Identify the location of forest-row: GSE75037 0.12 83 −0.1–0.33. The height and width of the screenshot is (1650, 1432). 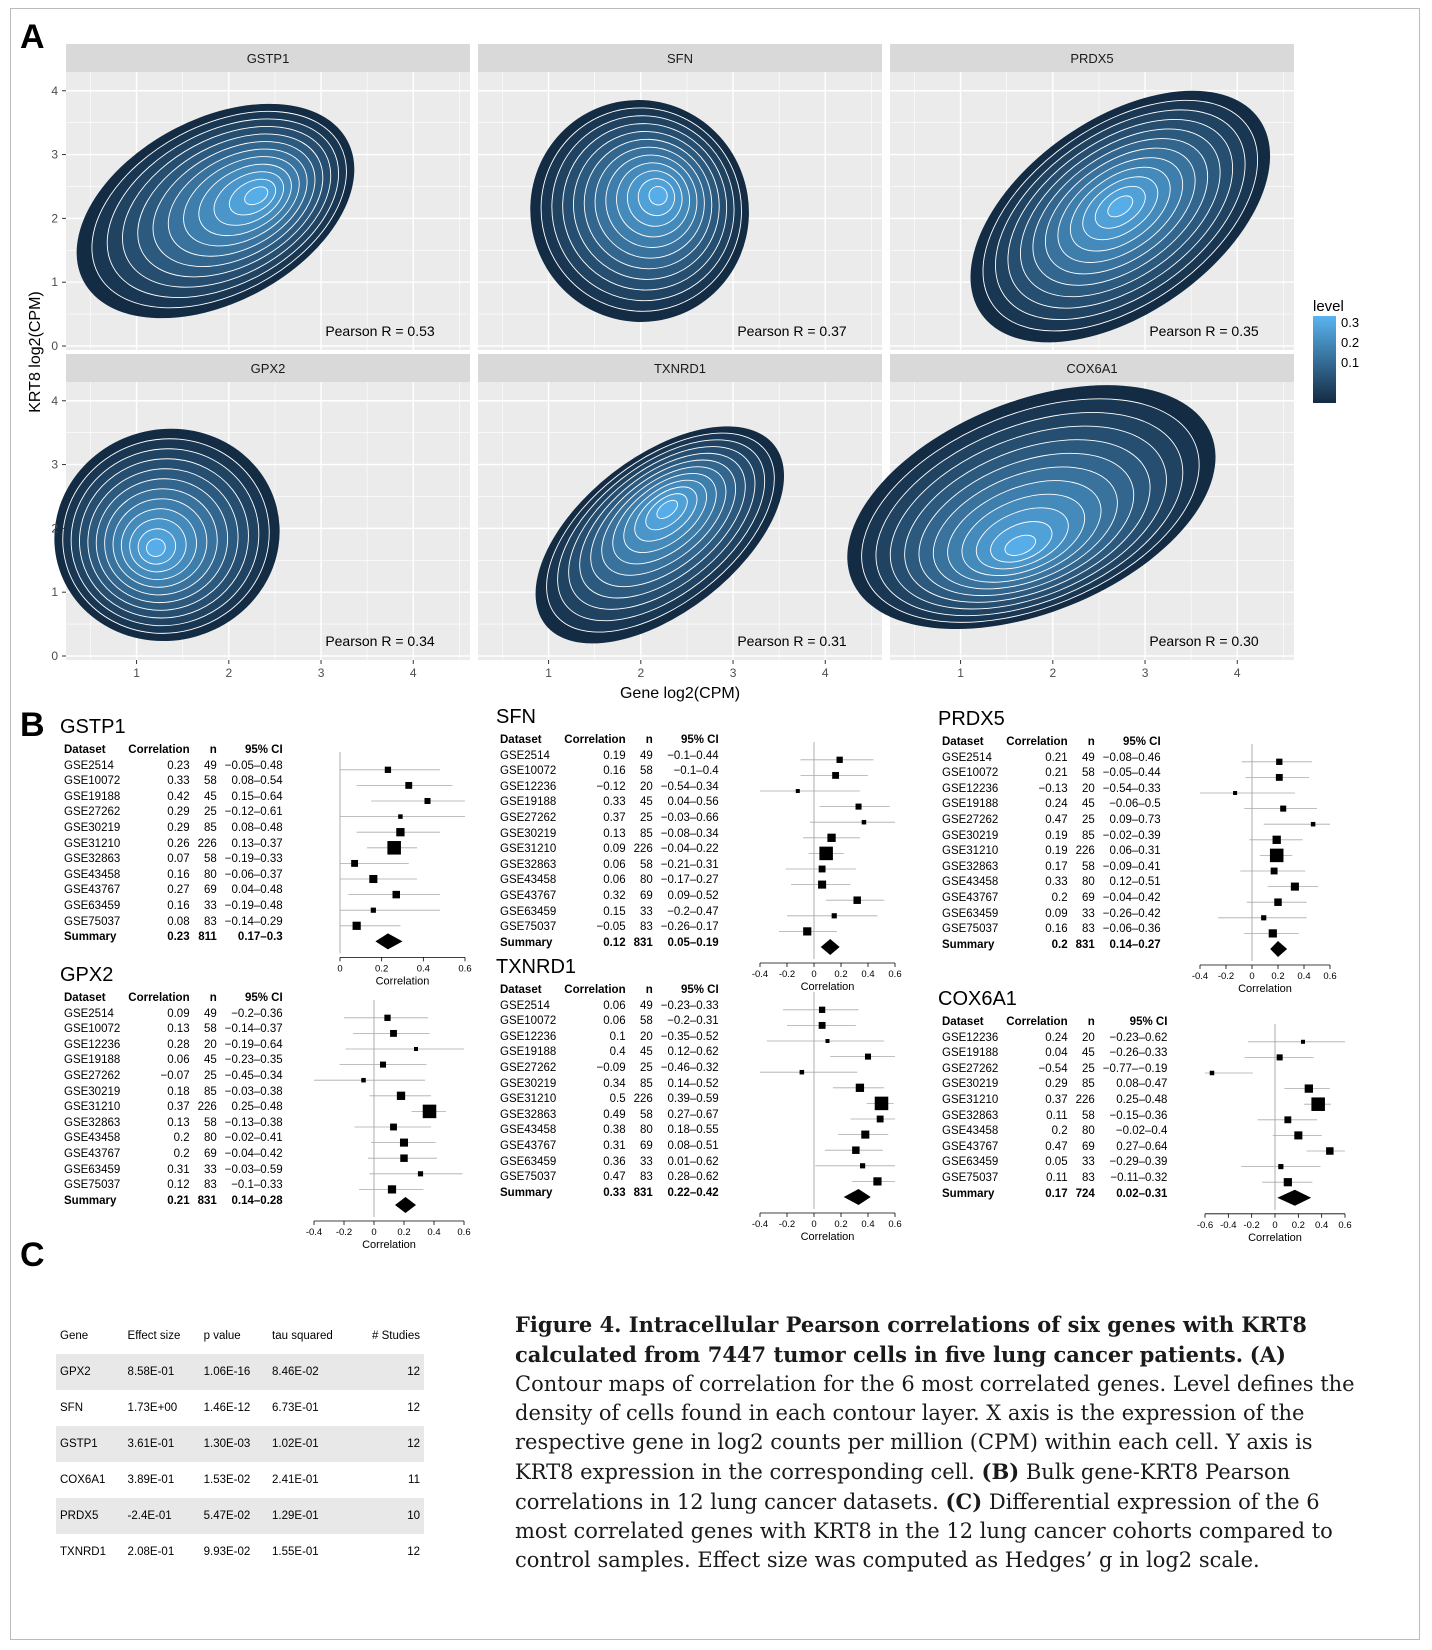
(173, 1186).